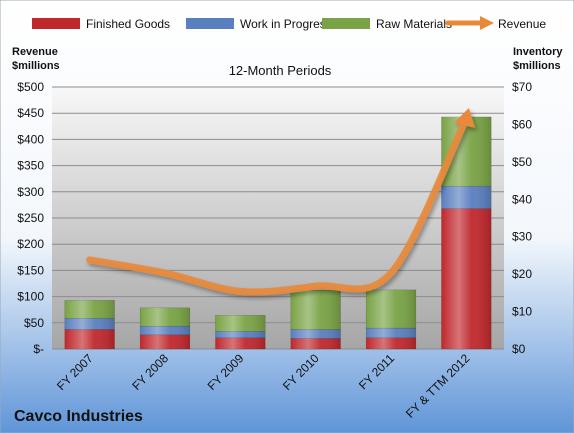  I want to click on left-tick-label: $500, so click(30, 87).